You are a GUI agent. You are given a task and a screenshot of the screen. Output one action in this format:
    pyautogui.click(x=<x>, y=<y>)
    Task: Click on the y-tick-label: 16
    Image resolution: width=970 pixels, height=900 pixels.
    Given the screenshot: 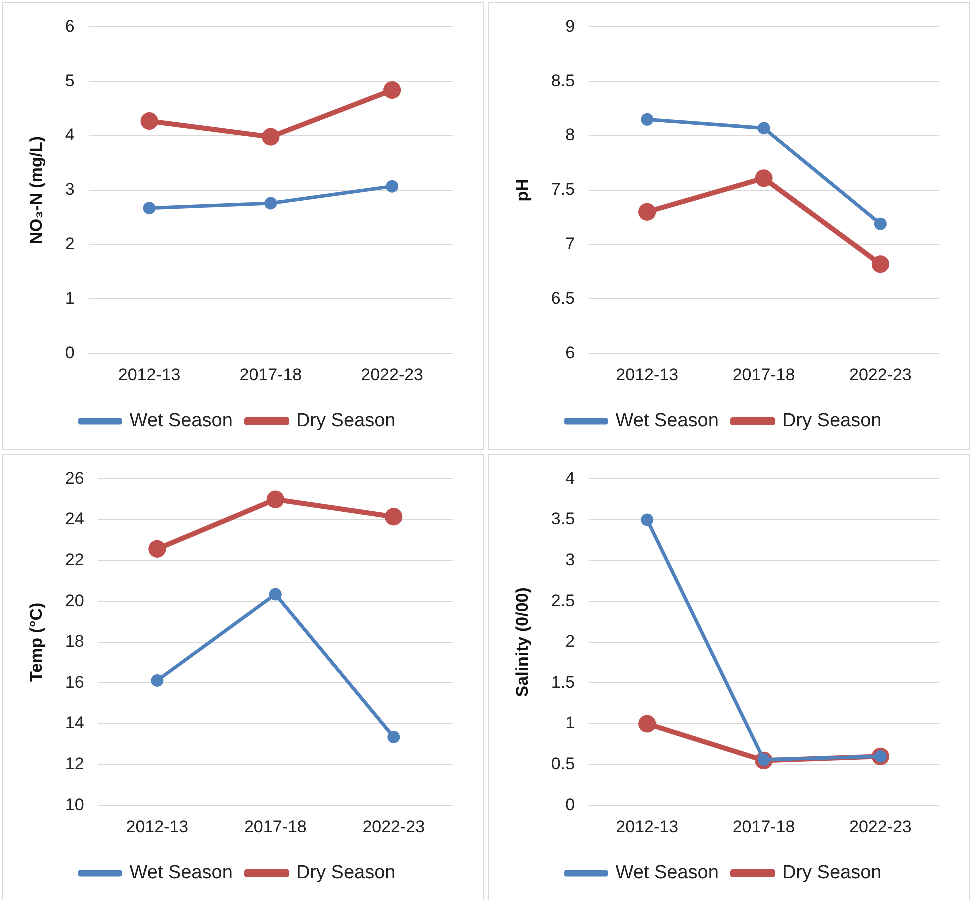 What is the action you would take?
    pyautogui.click(x=74, y=682)
    